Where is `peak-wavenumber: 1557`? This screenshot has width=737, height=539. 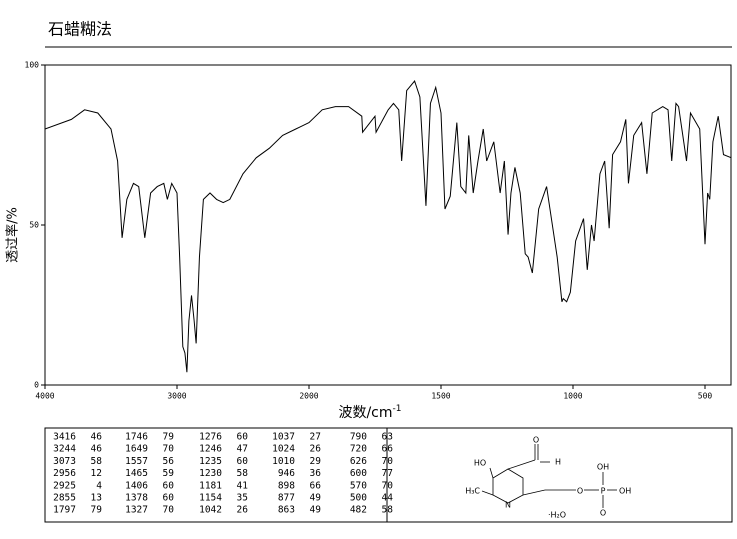
peak-wavenumber: 1557 is located at coordinates (136, 461).